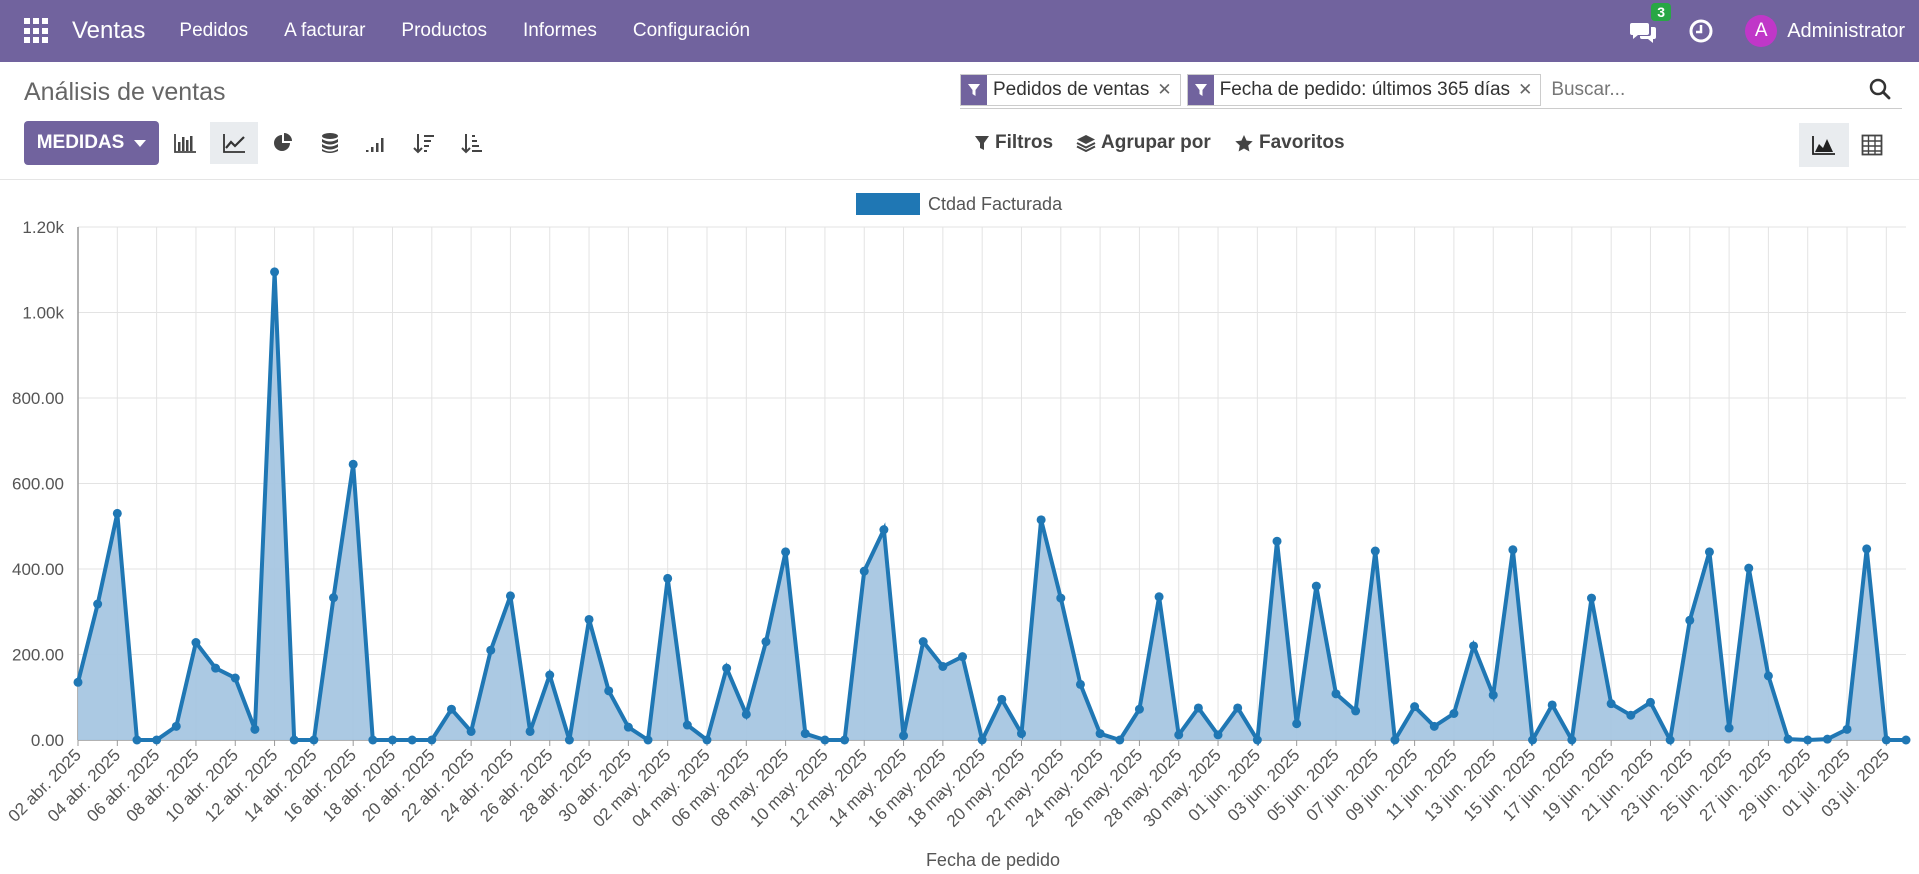 The image size is (1919, 874). I want to click on menu-item-a-facturar: A facturar, so click(325, 30).